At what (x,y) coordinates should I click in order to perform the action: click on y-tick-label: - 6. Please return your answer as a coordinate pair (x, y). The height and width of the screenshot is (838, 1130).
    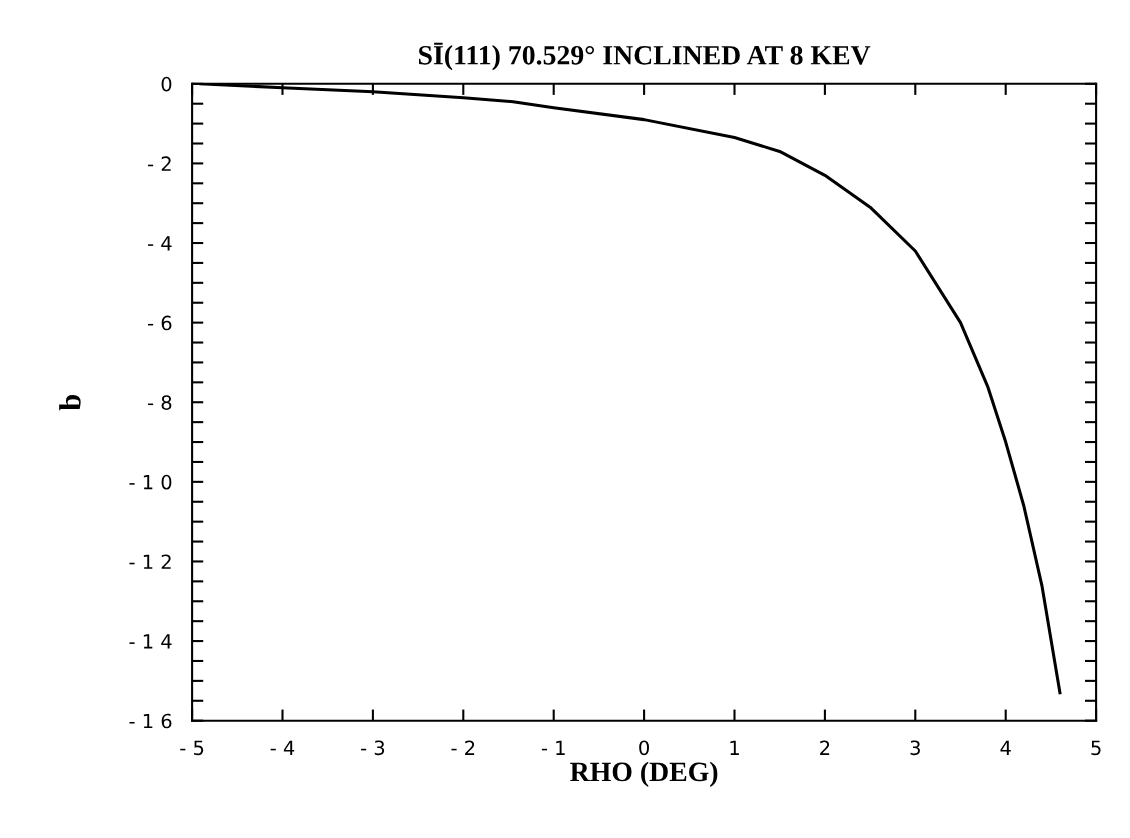
    Looking at the image, I should click on (160, 323).